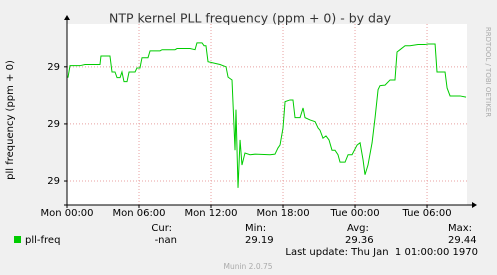 The height and width of the screenshot is (275, 497). What do you see at coordinates (247, 266) in the screenshot?
I see `footer: Munin 2.0.75` at bounding box center [247, 266].